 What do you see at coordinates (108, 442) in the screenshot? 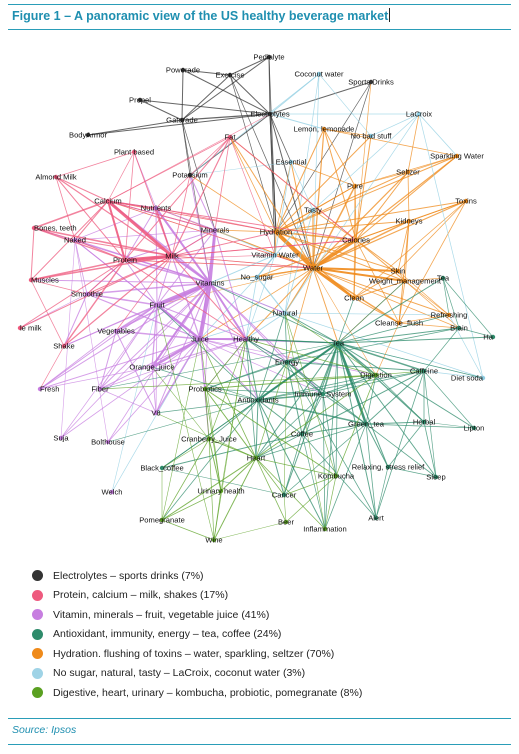
I see `node-bolthouse: Bolthouse` at bounding box center [108, 442].